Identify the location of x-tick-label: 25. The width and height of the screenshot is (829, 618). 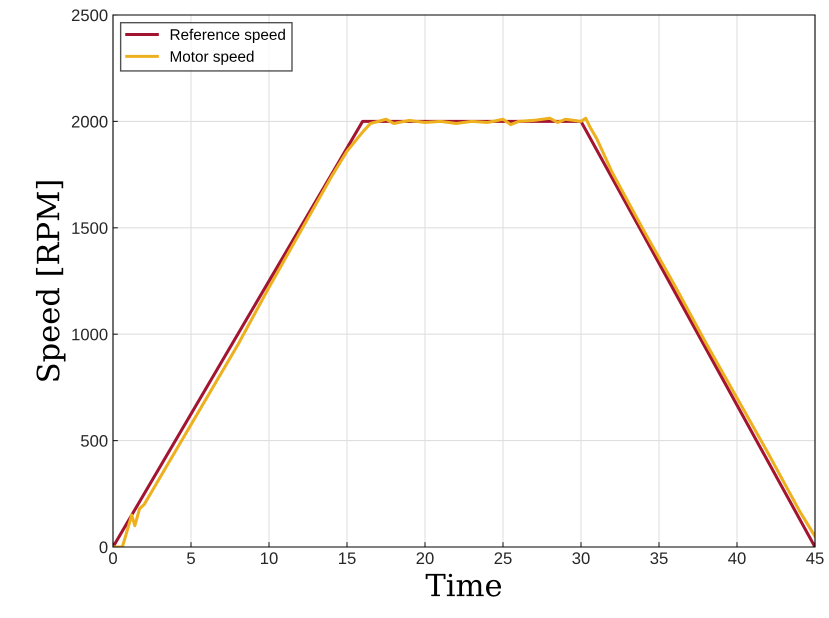
(503, 558).